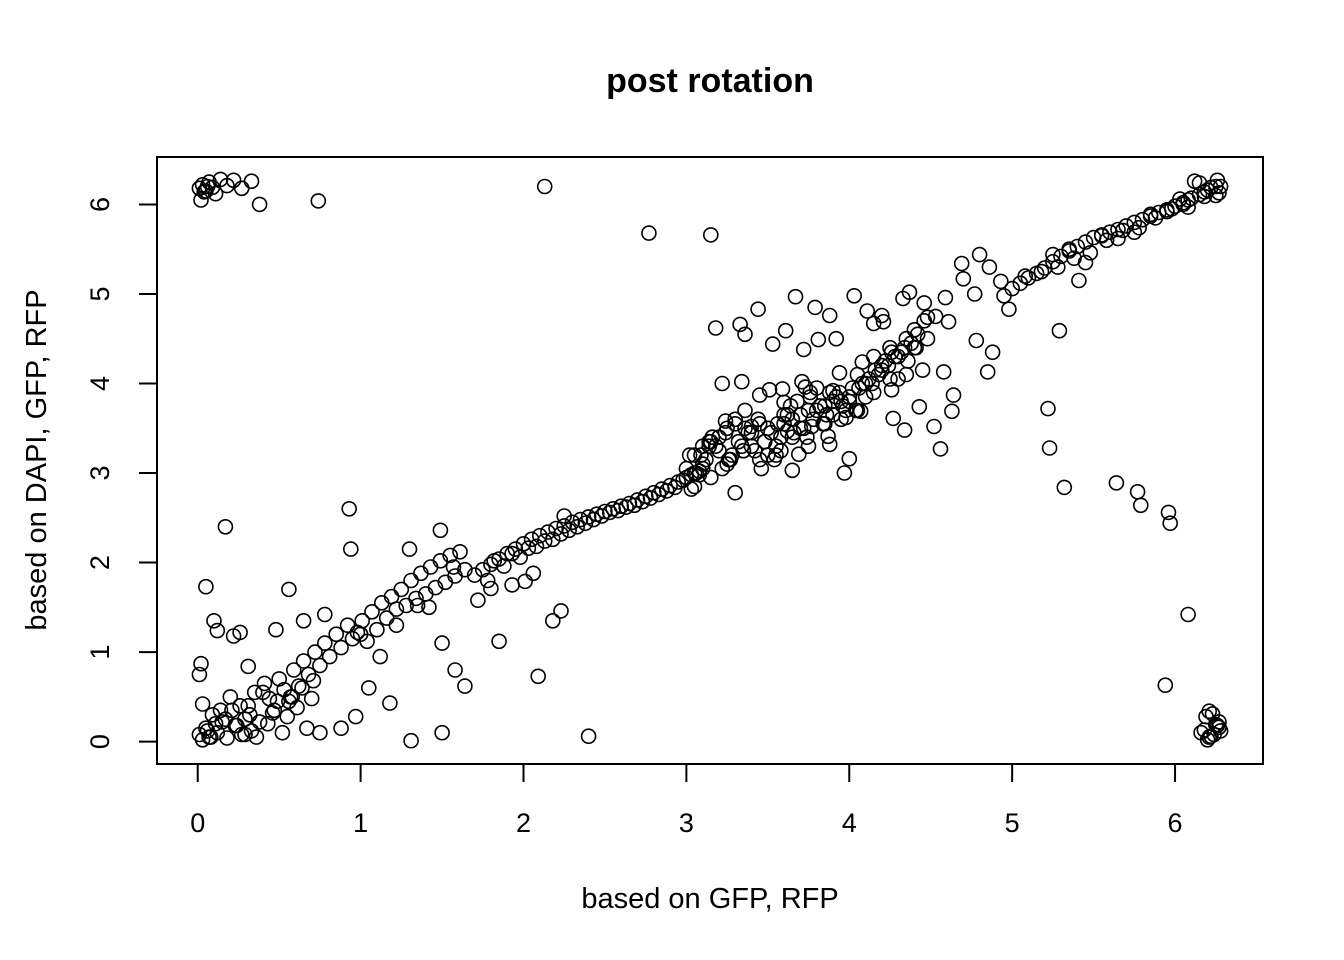  I want to click on y-tick-label: 0, so click(100, 741).